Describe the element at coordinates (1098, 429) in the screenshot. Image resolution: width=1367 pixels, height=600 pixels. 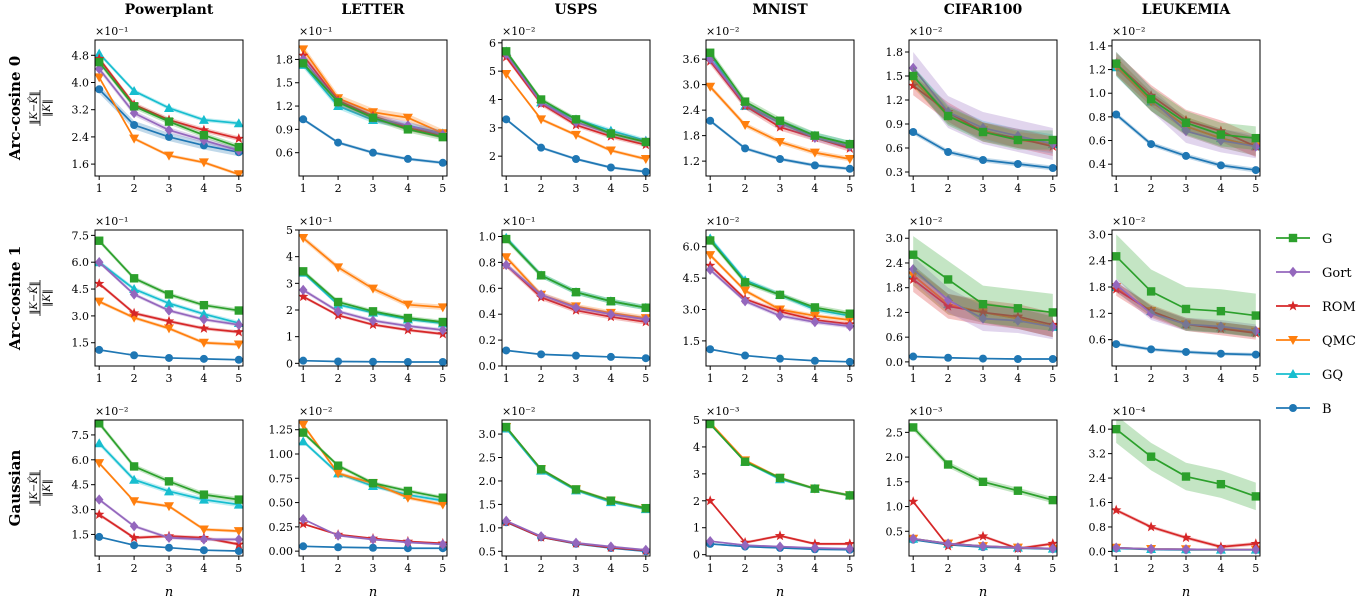
I see `y-tick-label: 4.0` at that location.